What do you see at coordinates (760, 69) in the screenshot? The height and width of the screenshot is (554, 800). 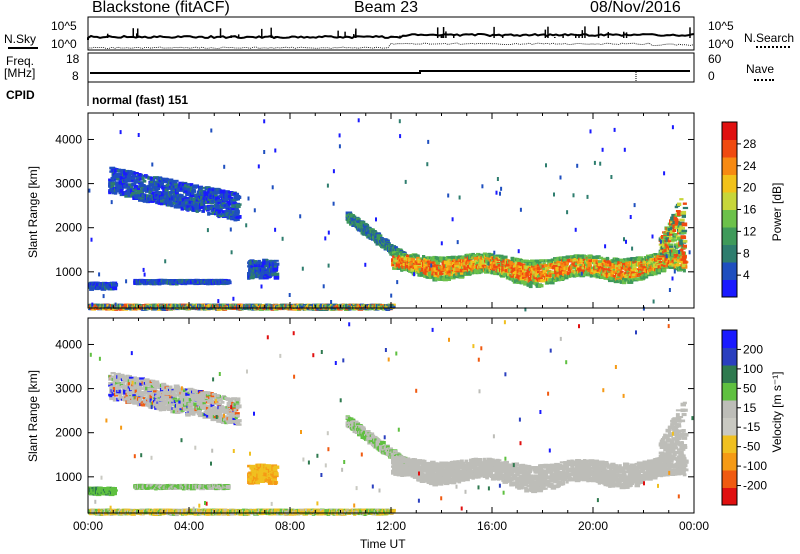 I see `nave-label: Nave` at bounding box center [760, 69].